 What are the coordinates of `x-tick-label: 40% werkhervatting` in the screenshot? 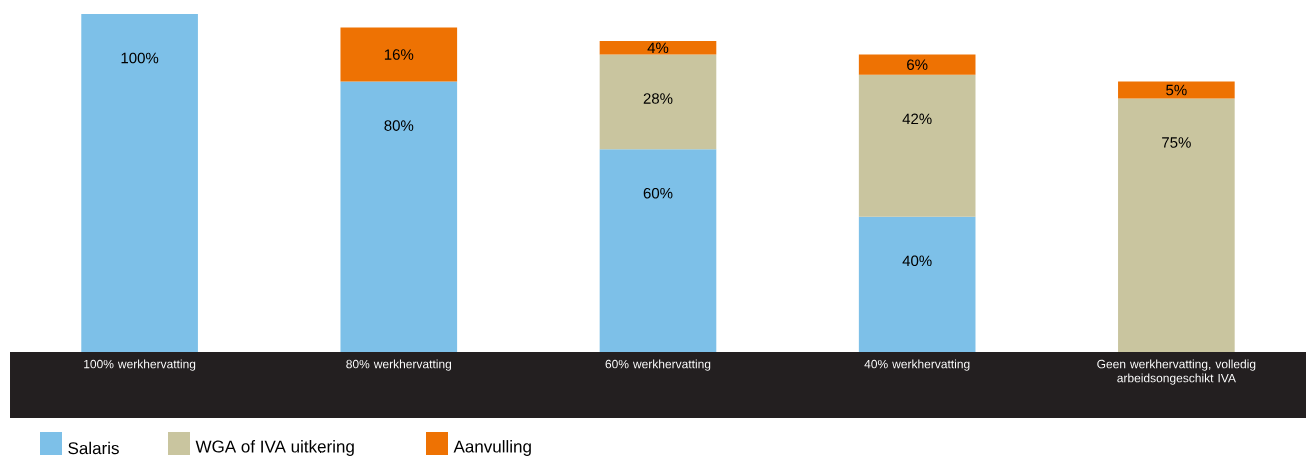 It's located at (917, 365).